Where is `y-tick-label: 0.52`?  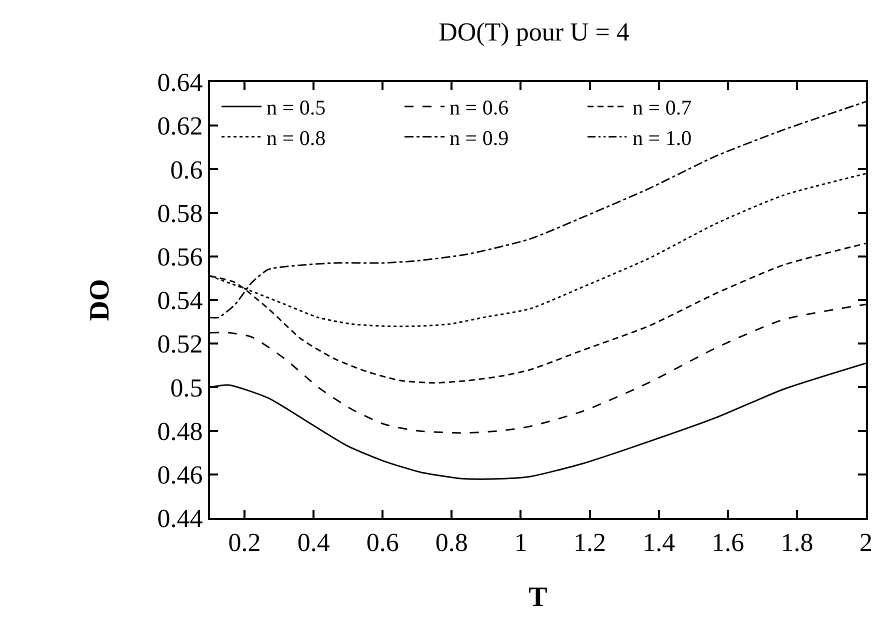
y-tick-label: 0.52 is located at coordinates (180, 344).